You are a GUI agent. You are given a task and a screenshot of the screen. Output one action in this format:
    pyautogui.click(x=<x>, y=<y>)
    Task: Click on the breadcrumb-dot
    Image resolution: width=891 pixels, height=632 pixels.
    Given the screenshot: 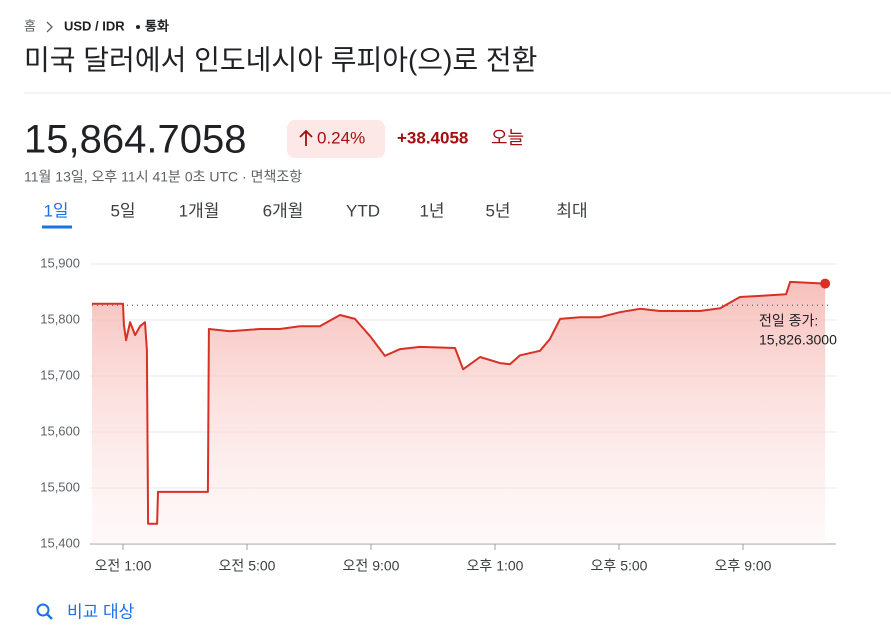 What is the action you would take?
    pyautogui.click(x=138, y=27)
    